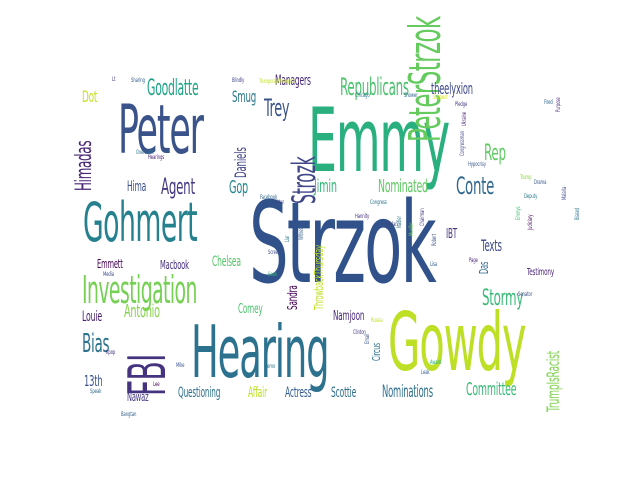 The image size is (640, 480). What do you see at coordinates (156, 157) in the screenshot?
I see `word-hearings: Hearings` at bounding box center [156, 157].